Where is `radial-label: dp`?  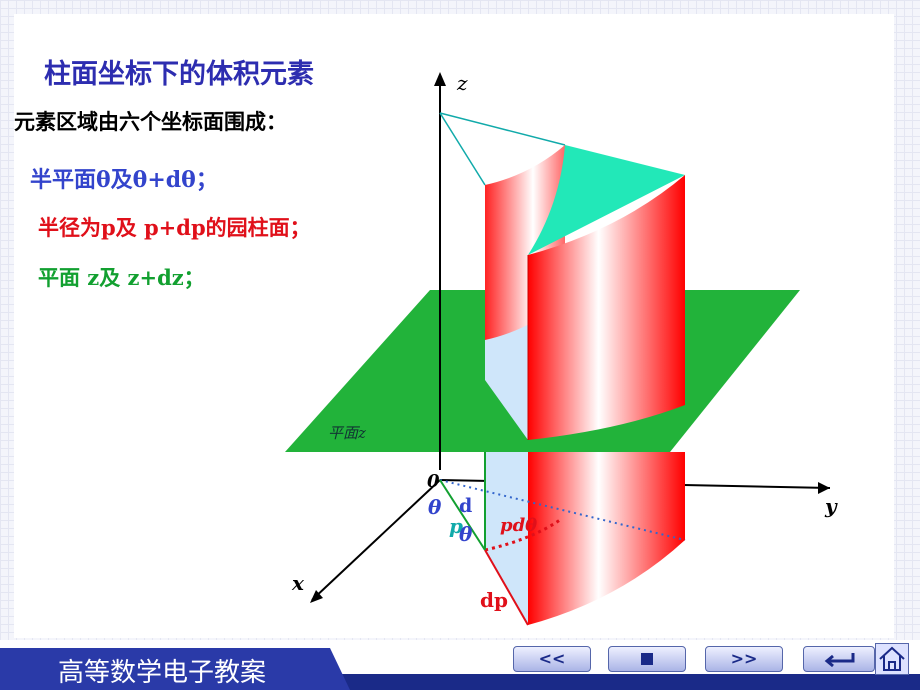 radial-label: dp is located at coordinates (494, 600).